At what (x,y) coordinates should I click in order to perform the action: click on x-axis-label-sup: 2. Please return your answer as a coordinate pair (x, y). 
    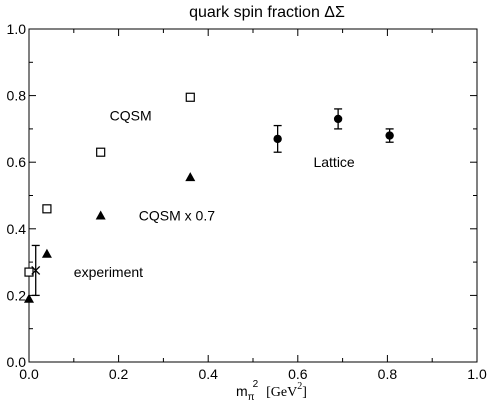
    Looking at the image, I should click on (256, 384).